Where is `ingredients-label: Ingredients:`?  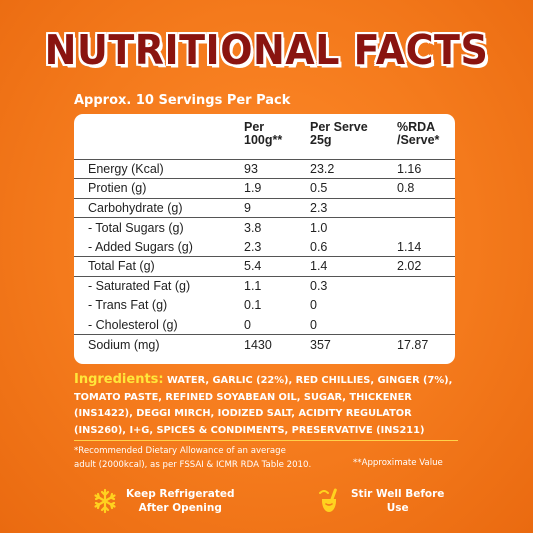 ingredients-label: Ingredients: is located at coordinates (119, 379).